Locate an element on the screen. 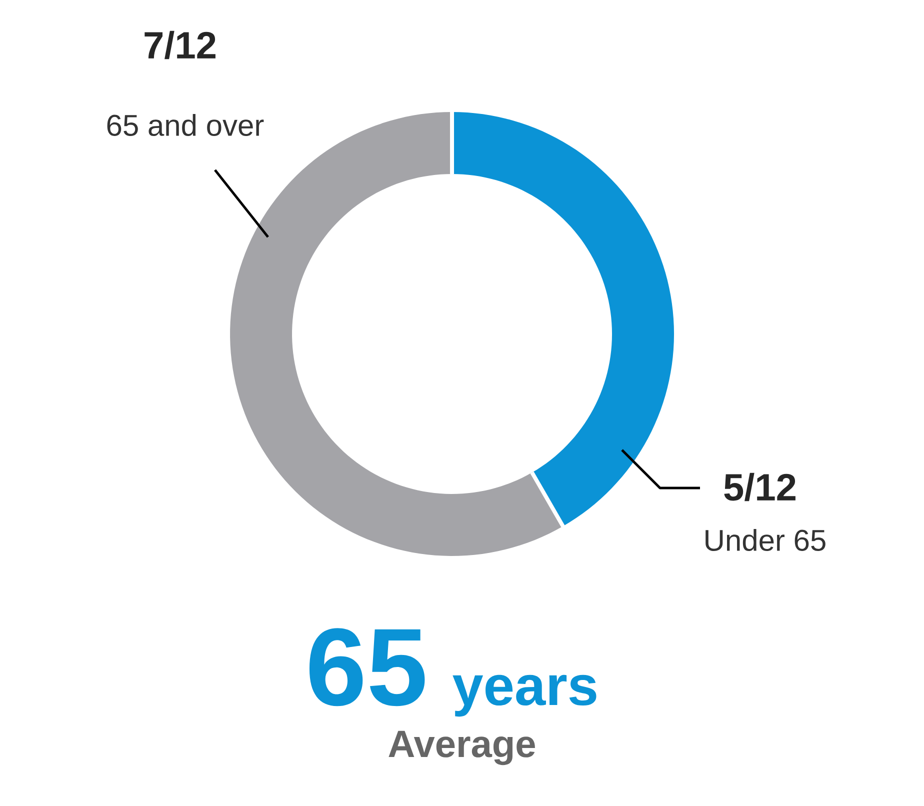  slice-label: 65 and over is located at coordinates (185, 125).